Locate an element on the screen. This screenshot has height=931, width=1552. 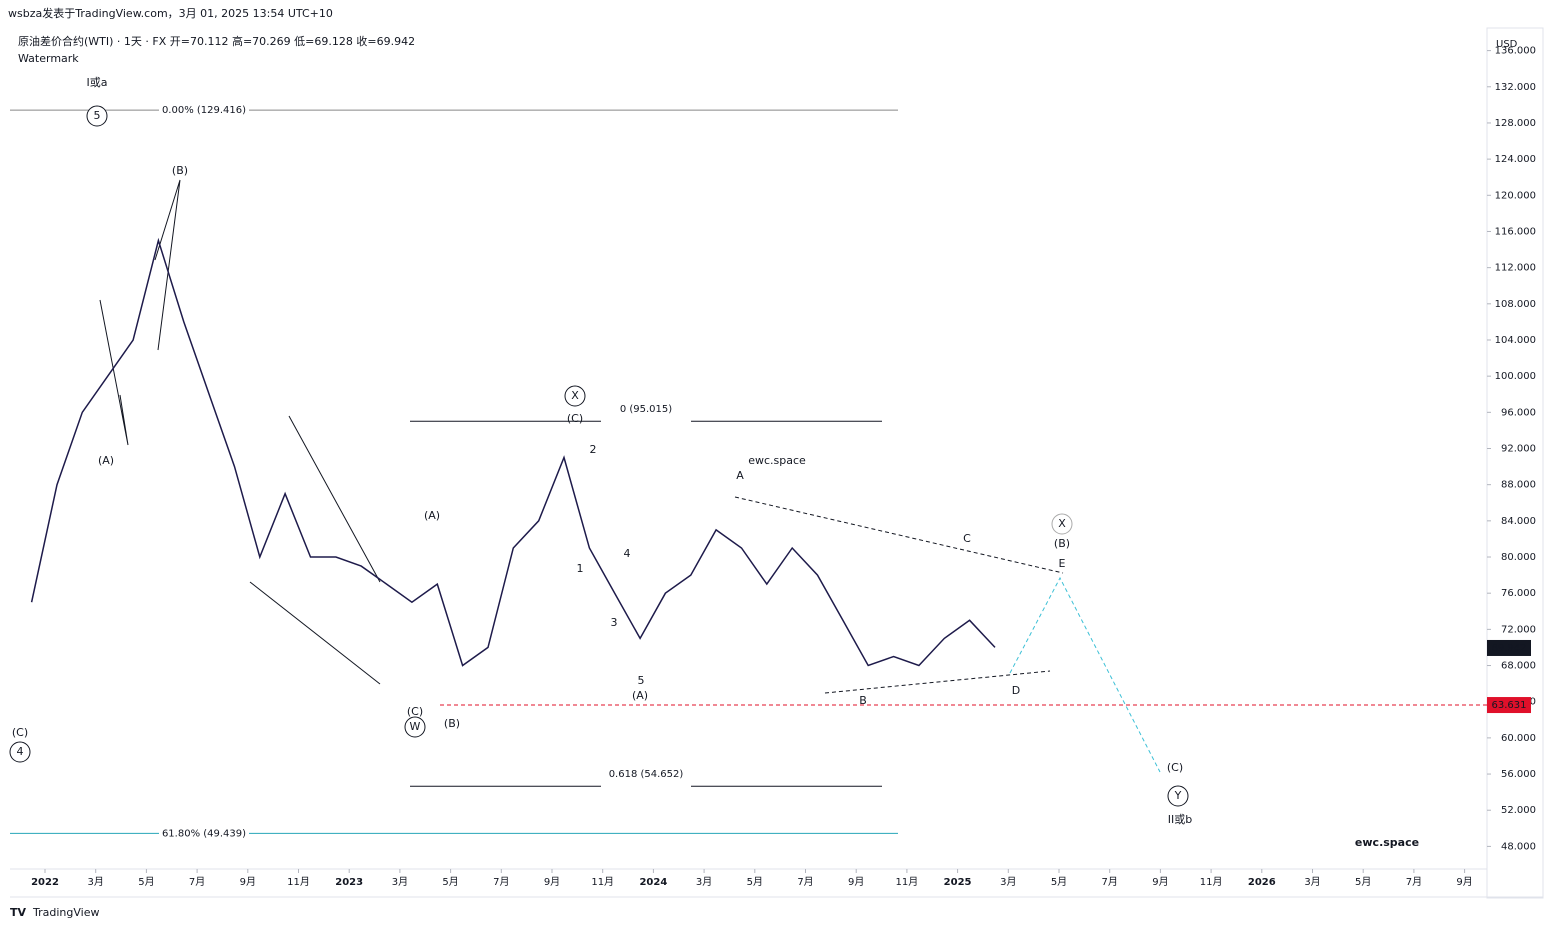
wave-label: A is located at coordinates (740, 475).